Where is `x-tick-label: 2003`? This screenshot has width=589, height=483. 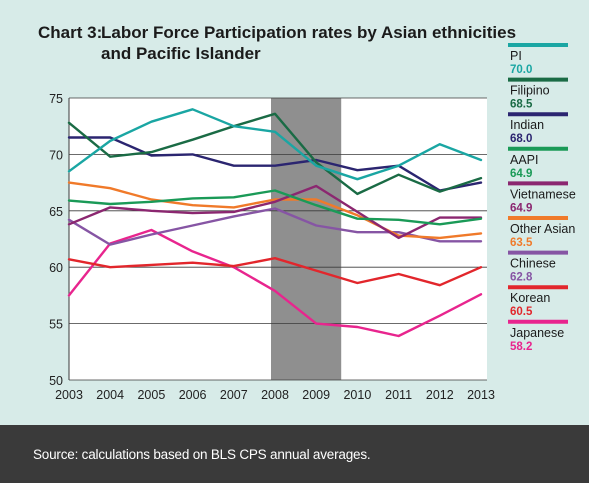
x-tick-label: 2003 is located at coordinates (69, 395).